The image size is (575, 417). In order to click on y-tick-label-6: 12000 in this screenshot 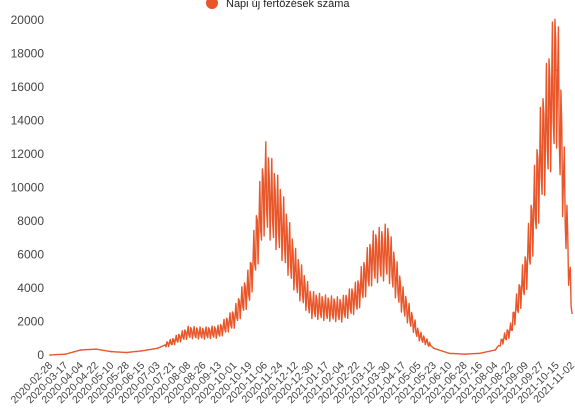, I will do `click(28, 154)`.